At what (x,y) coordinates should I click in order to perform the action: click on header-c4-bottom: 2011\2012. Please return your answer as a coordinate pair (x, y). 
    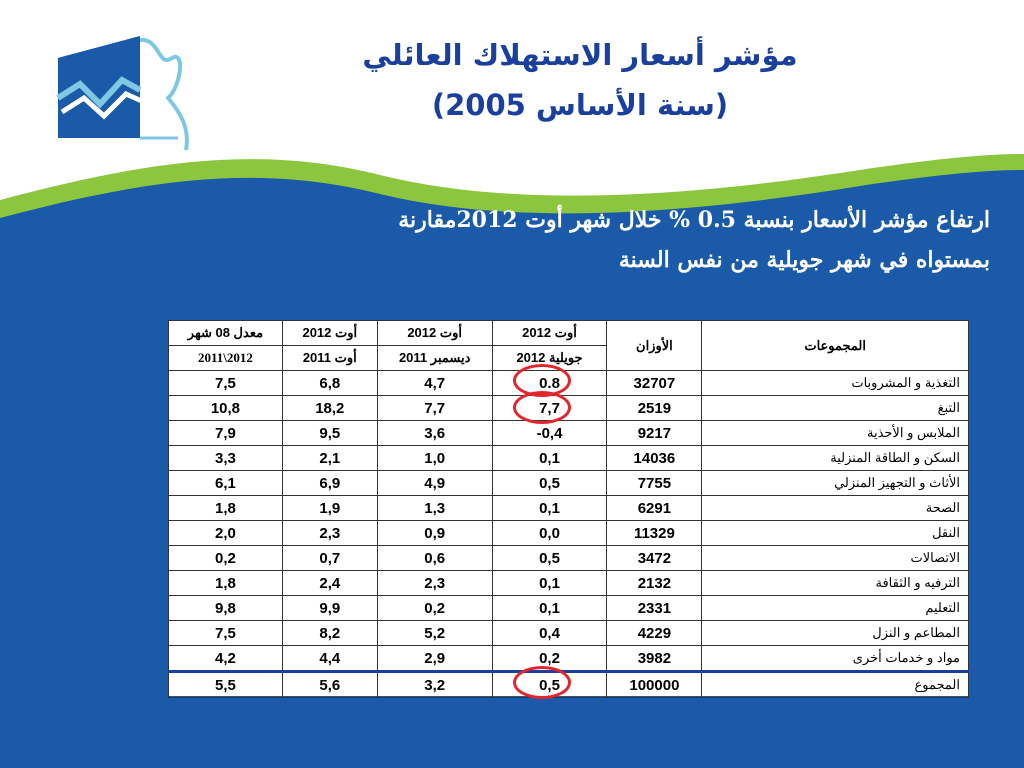
    Looking at the image, I should click on (225, 358).